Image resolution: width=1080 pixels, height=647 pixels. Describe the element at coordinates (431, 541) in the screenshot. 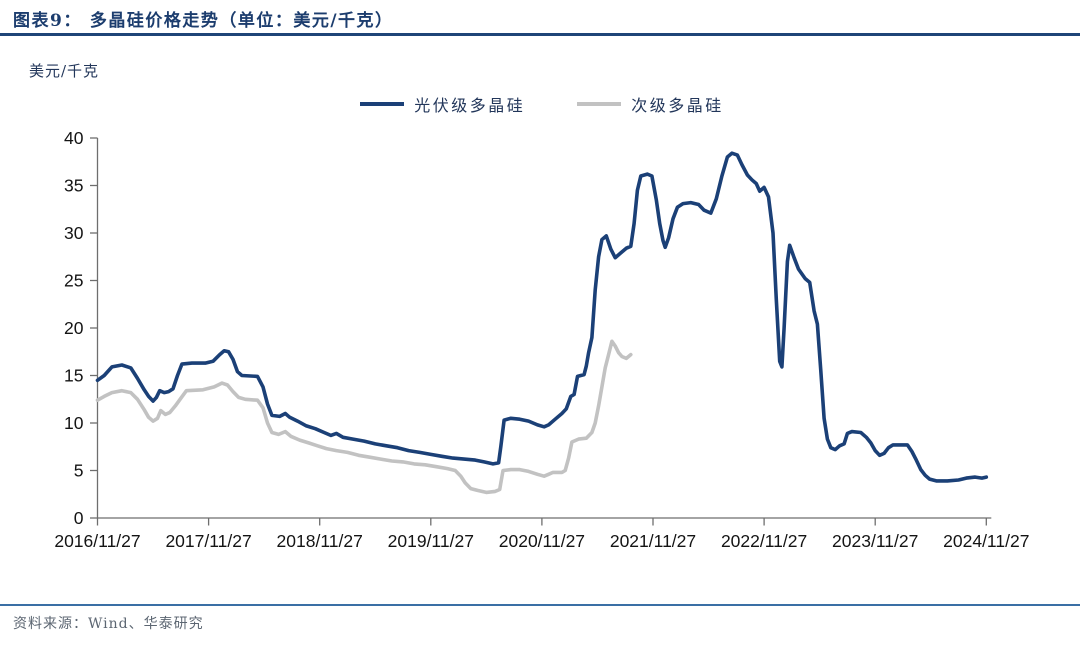

I see `x-tick-label: 2019/11/27` at that location.